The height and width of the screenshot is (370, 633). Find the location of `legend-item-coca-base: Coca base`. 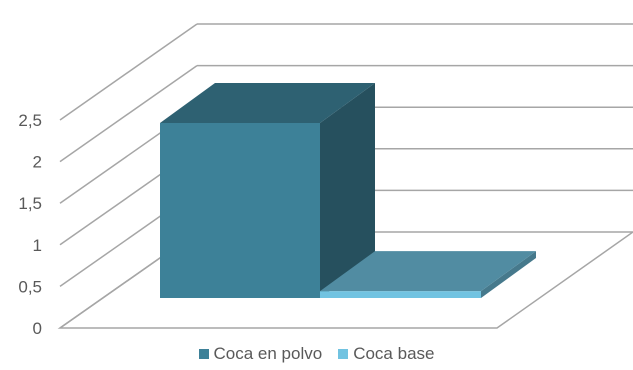

legend-item-coca-base: Coca base is located at coordinates (386, 354).